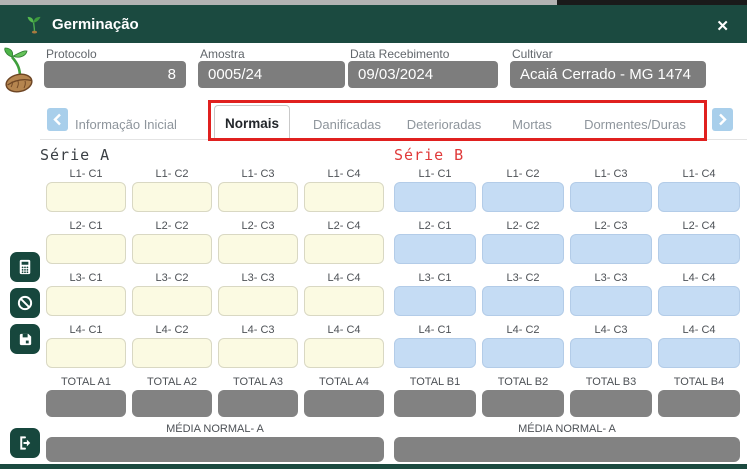  Describe the element at coordinates (435, 226) in the screenshot. I see `cell-label: L2- C1` at that location.